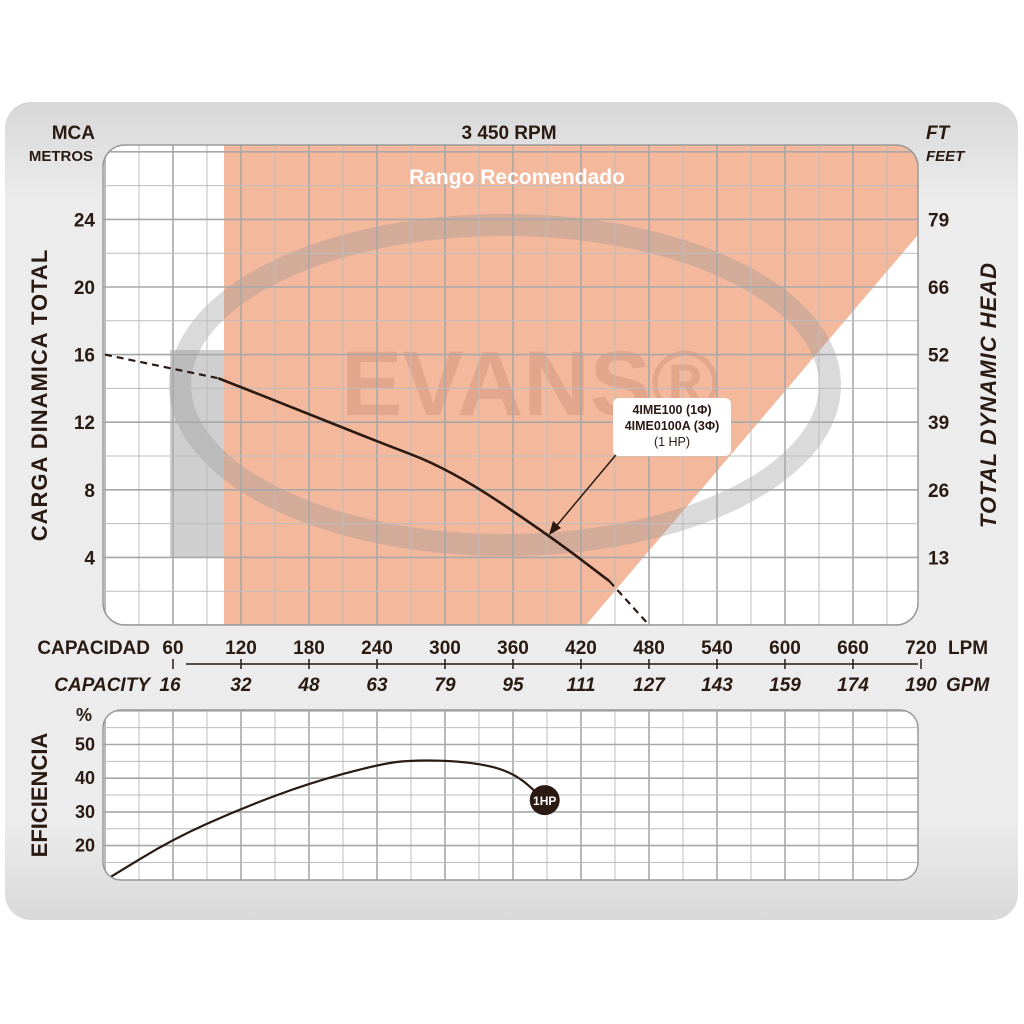  I want to click on x-tick-lpm: 240, so click(377, 648).